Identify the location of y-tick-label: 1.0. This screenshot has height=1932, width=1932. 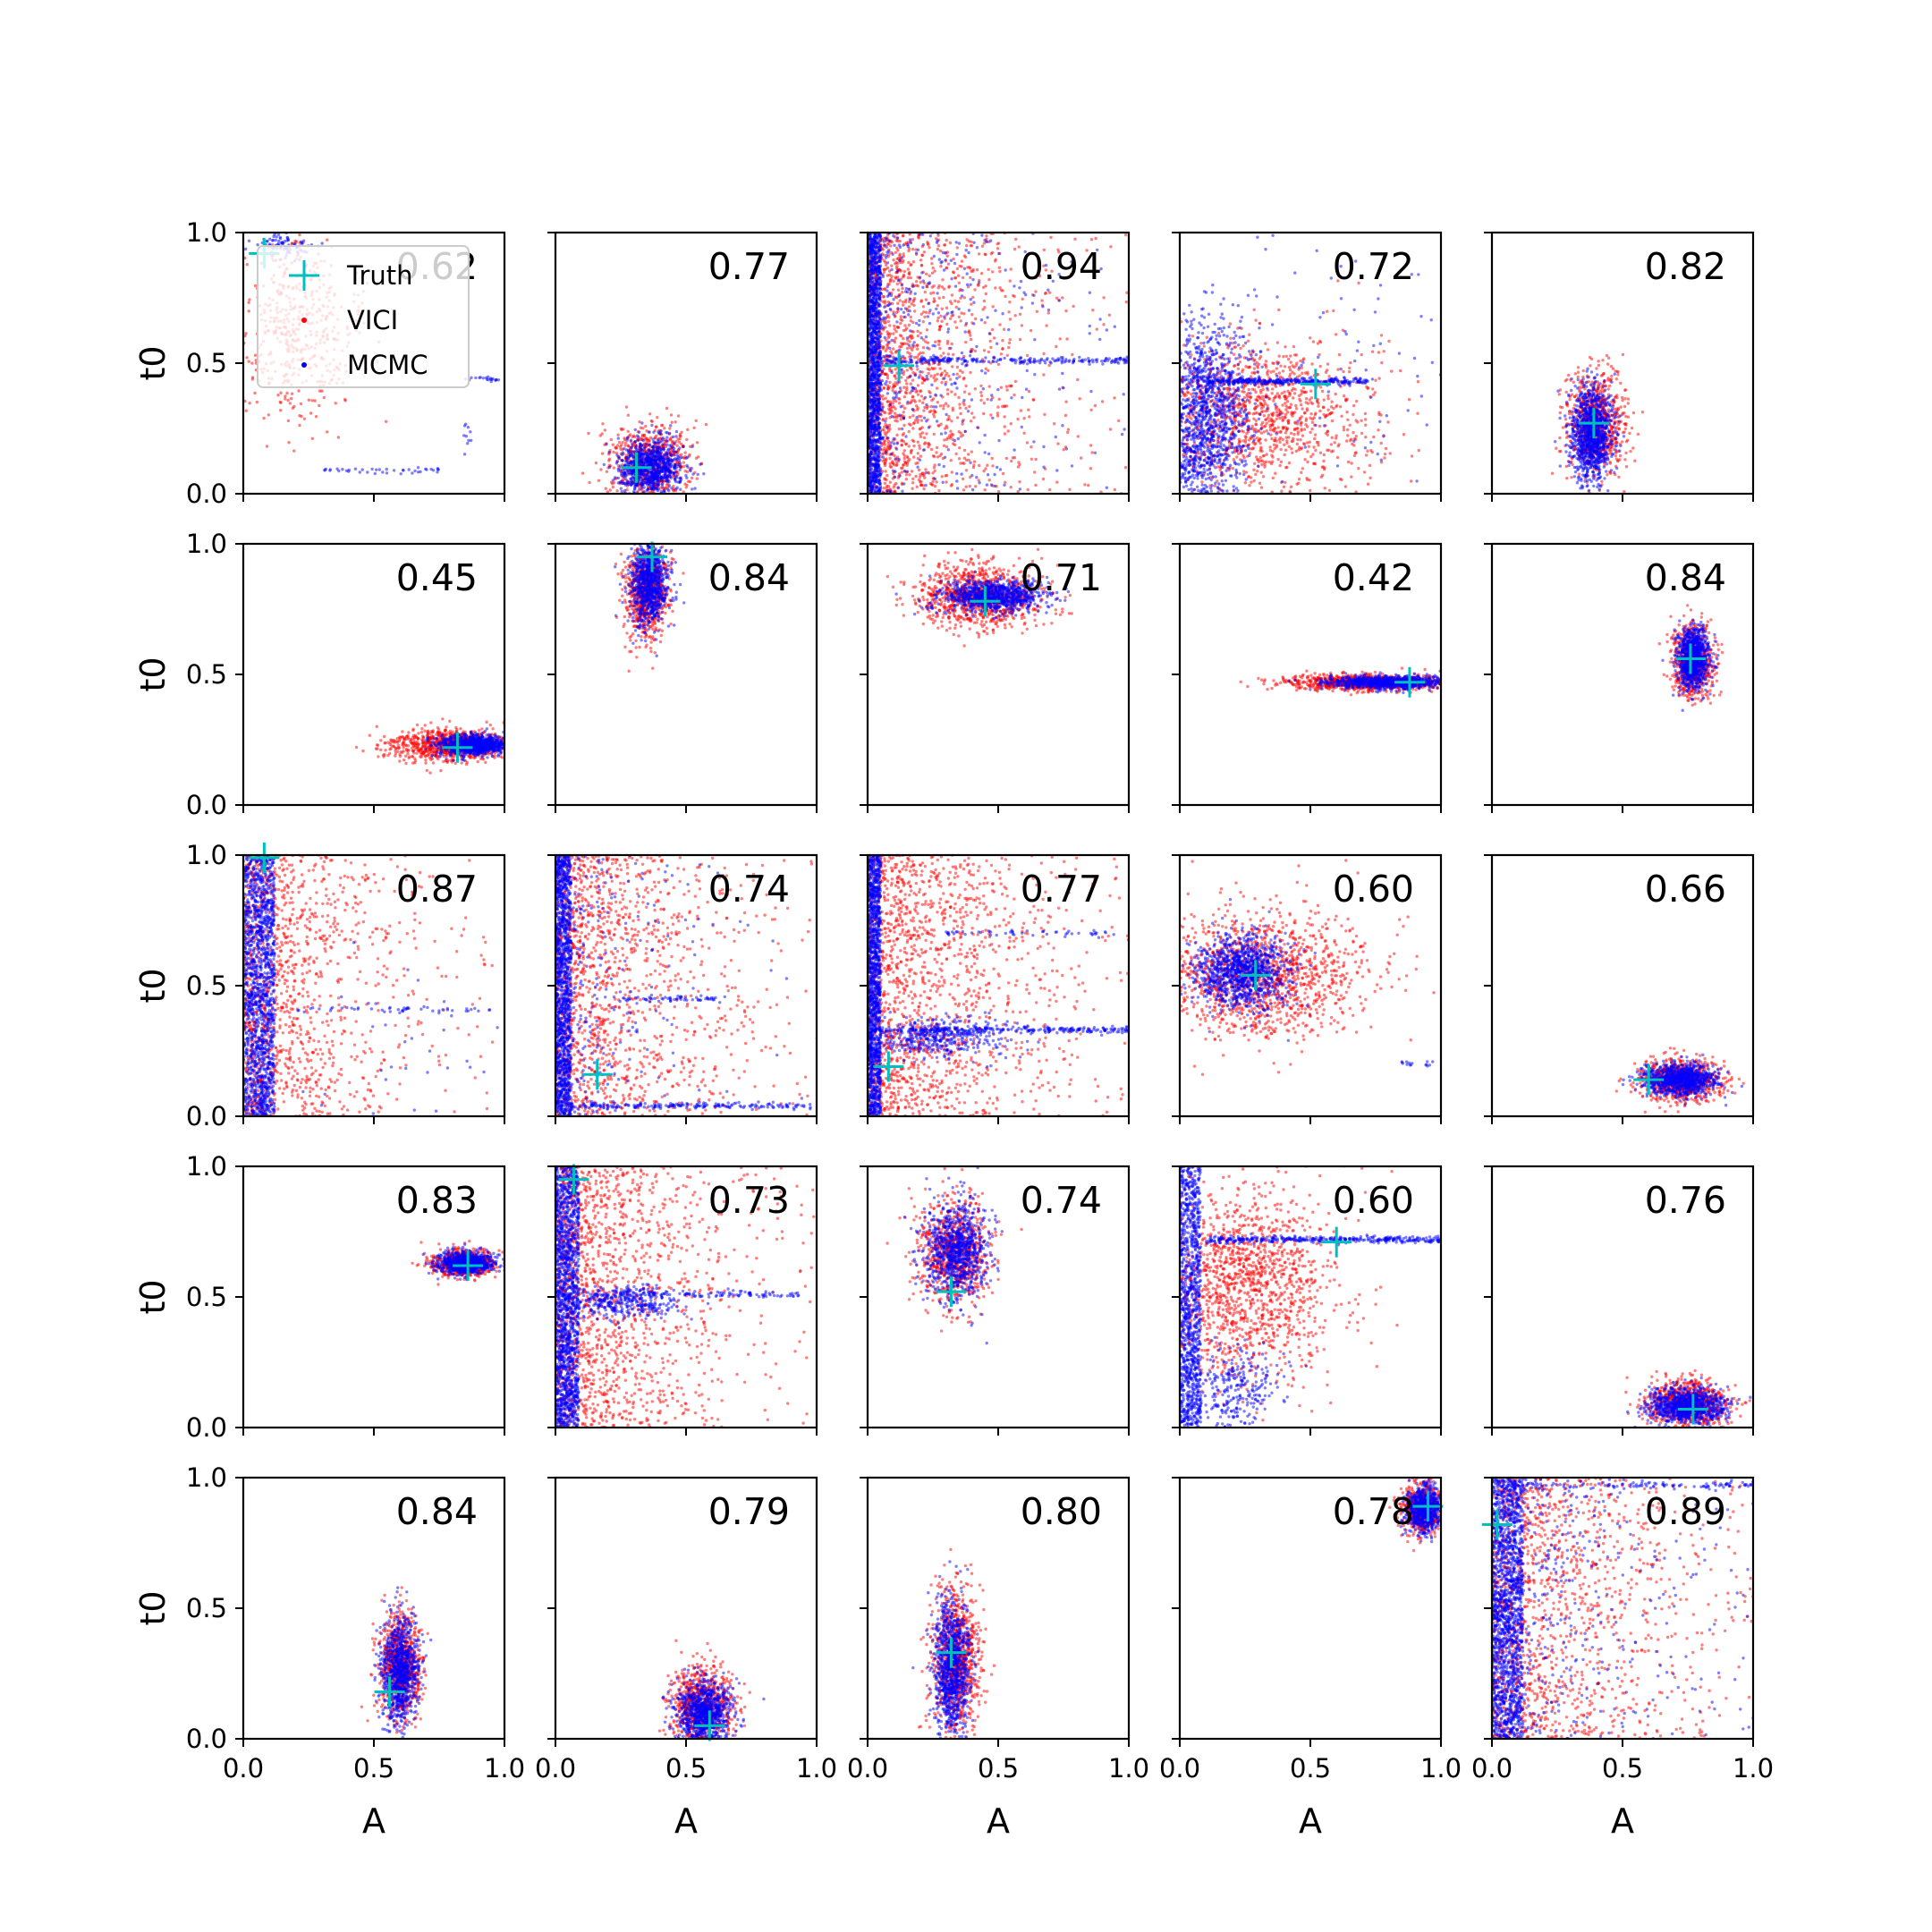
(206, 232).